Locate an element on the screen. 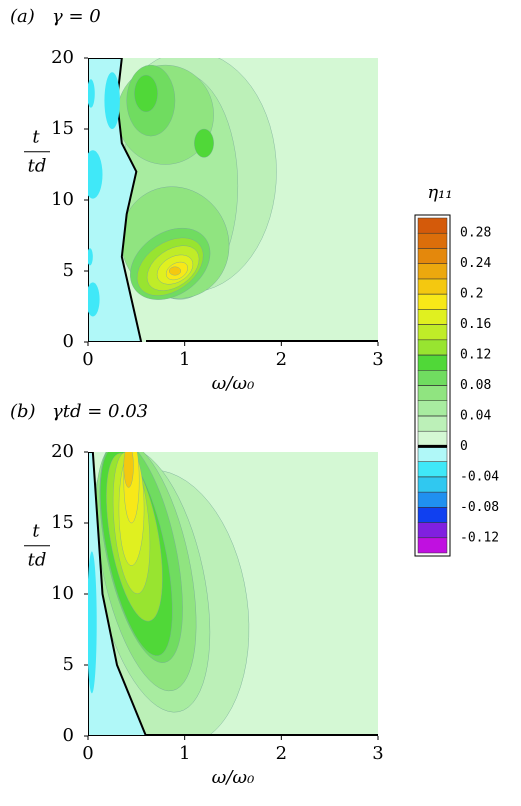 This screenshot has height=806, width=521. colorbar-tick-label: 0.04 is located at coordinates (475, 415).